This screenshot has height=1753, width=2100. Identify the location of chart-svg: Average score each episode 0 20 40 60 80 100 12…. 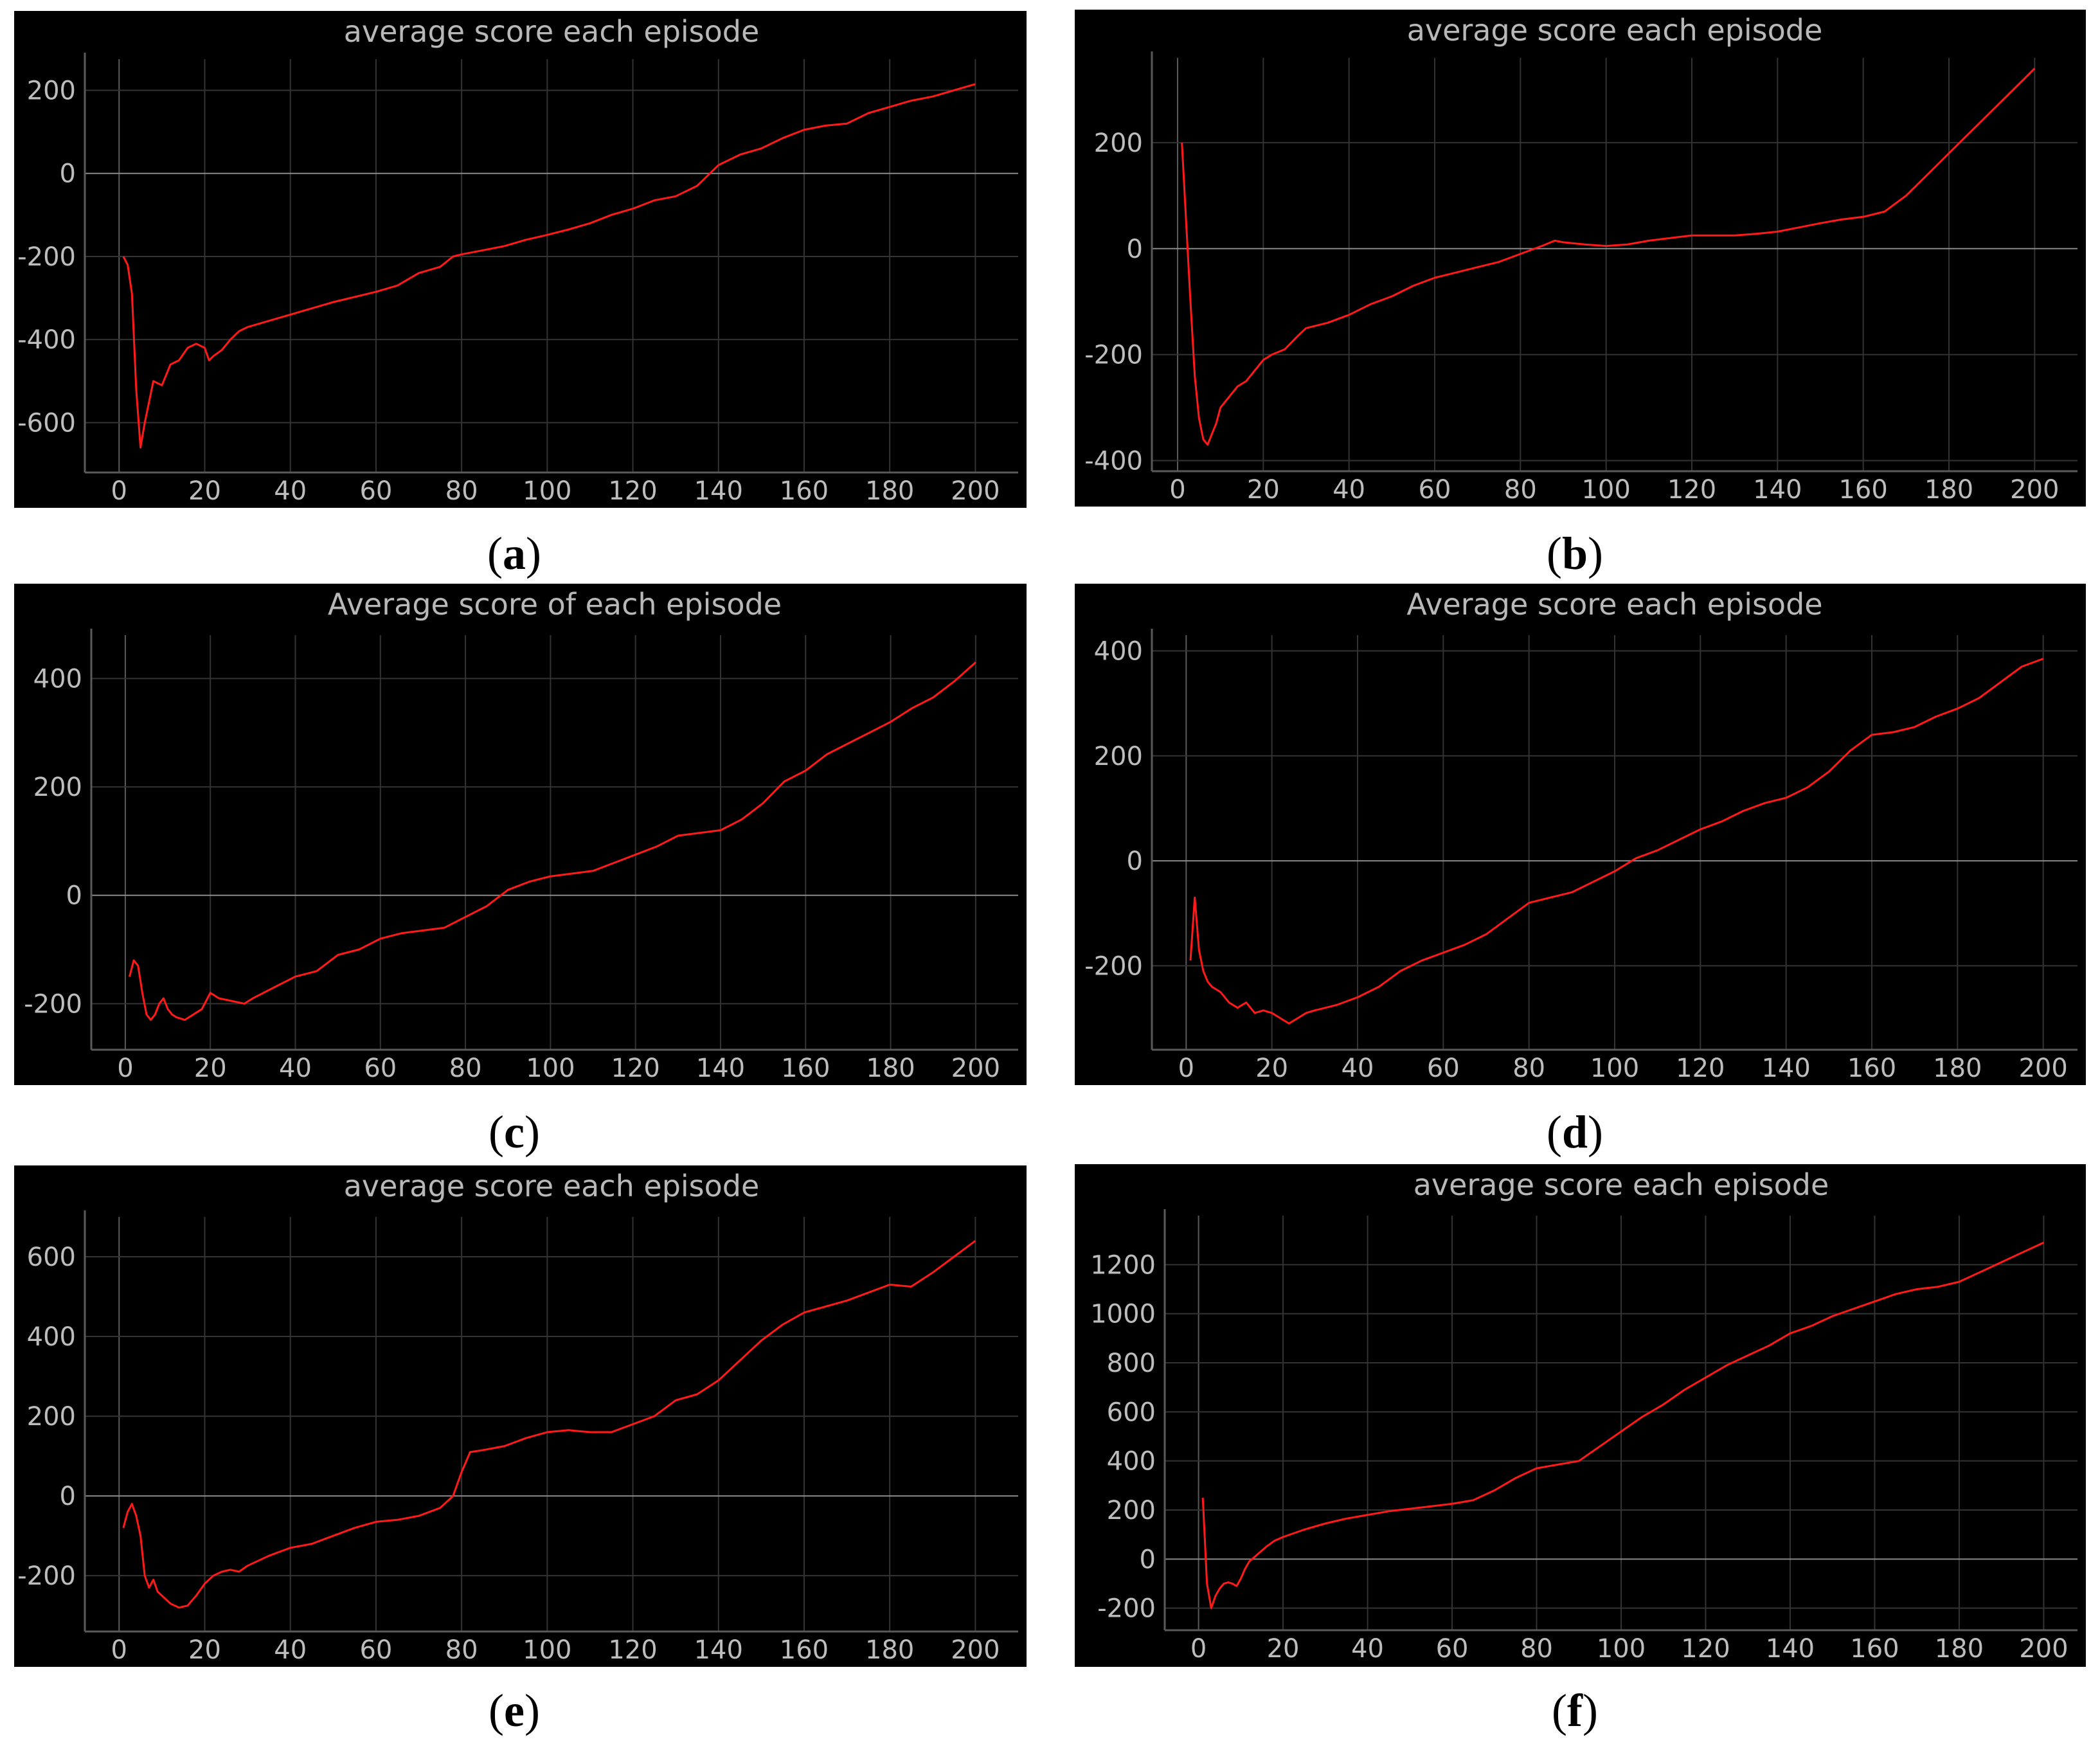
(1581, 835).